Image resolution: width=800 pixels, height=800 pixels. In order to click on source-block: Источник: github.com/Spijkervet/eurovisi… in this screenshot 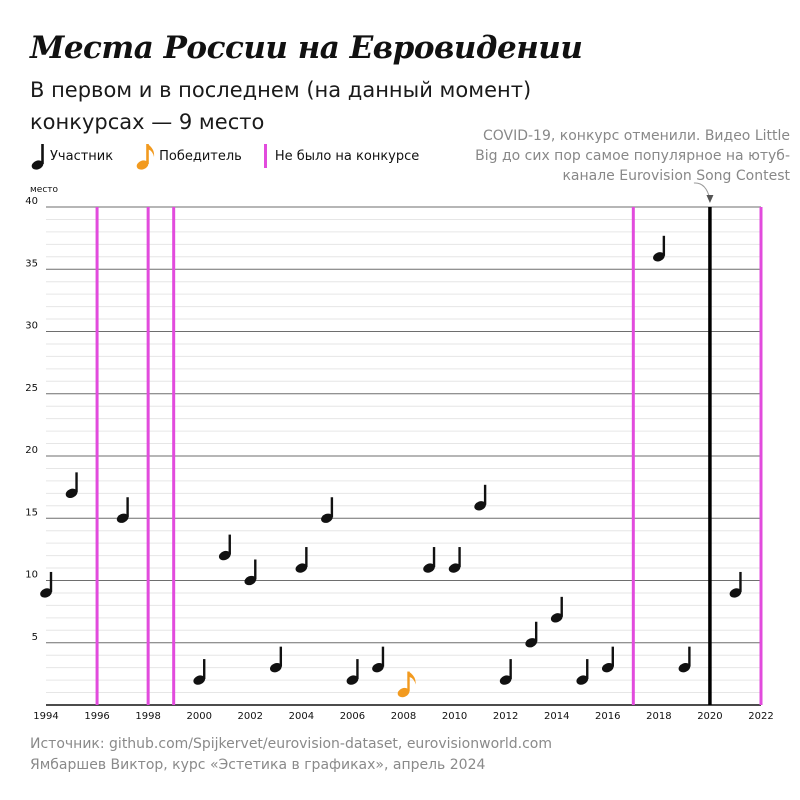, I will do `click(291, 755)`.